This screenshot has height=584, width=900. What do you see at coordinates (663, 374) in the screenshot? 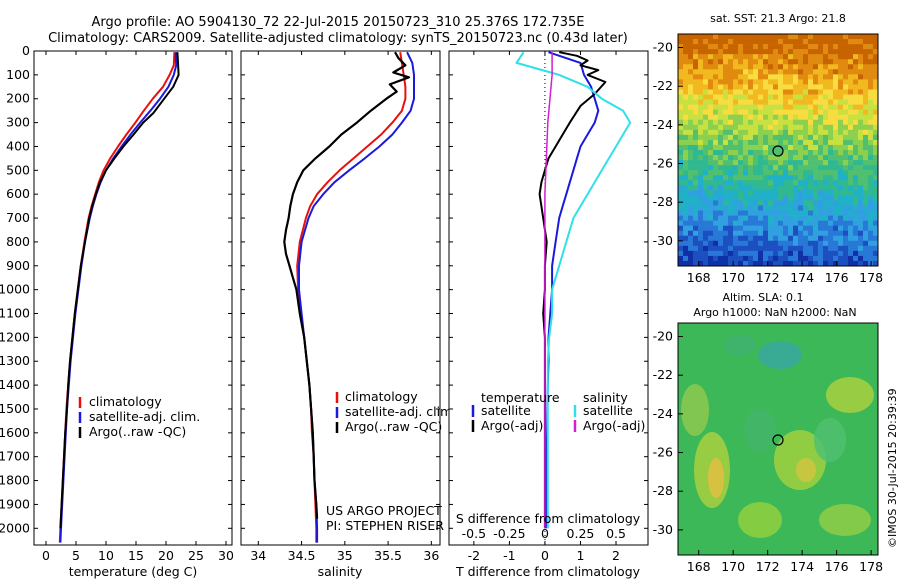
I see `map-lat-tick-label: -22` at bounding box center [663, 374].